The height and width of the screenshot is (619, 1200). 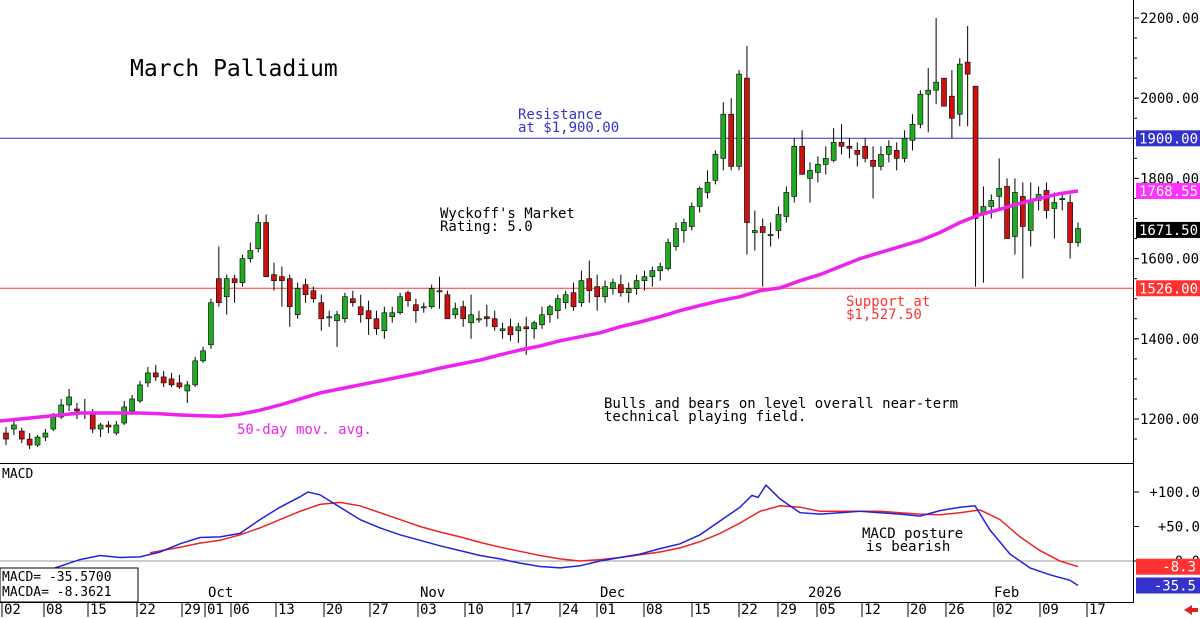 What do you see at coordinates (334, 610) in the screenshot?
I see `x-day-label: 20` at bounding box center [334, 610].